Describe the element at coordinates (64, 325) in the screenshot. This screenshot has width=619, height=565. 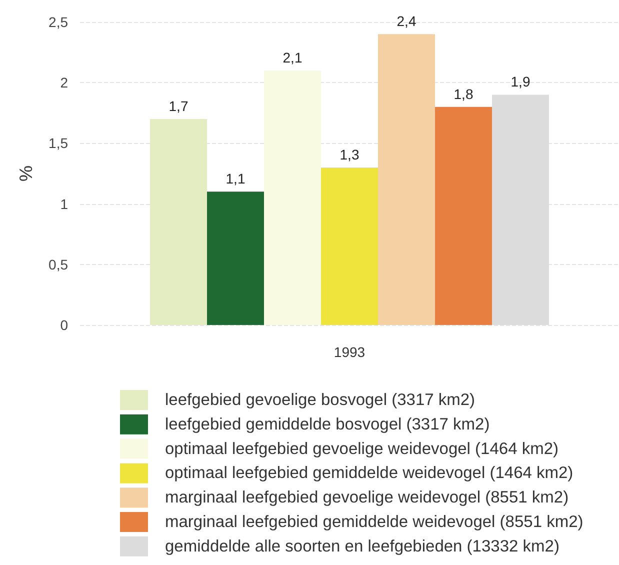
I see `y-tick-label: 0` at that location.